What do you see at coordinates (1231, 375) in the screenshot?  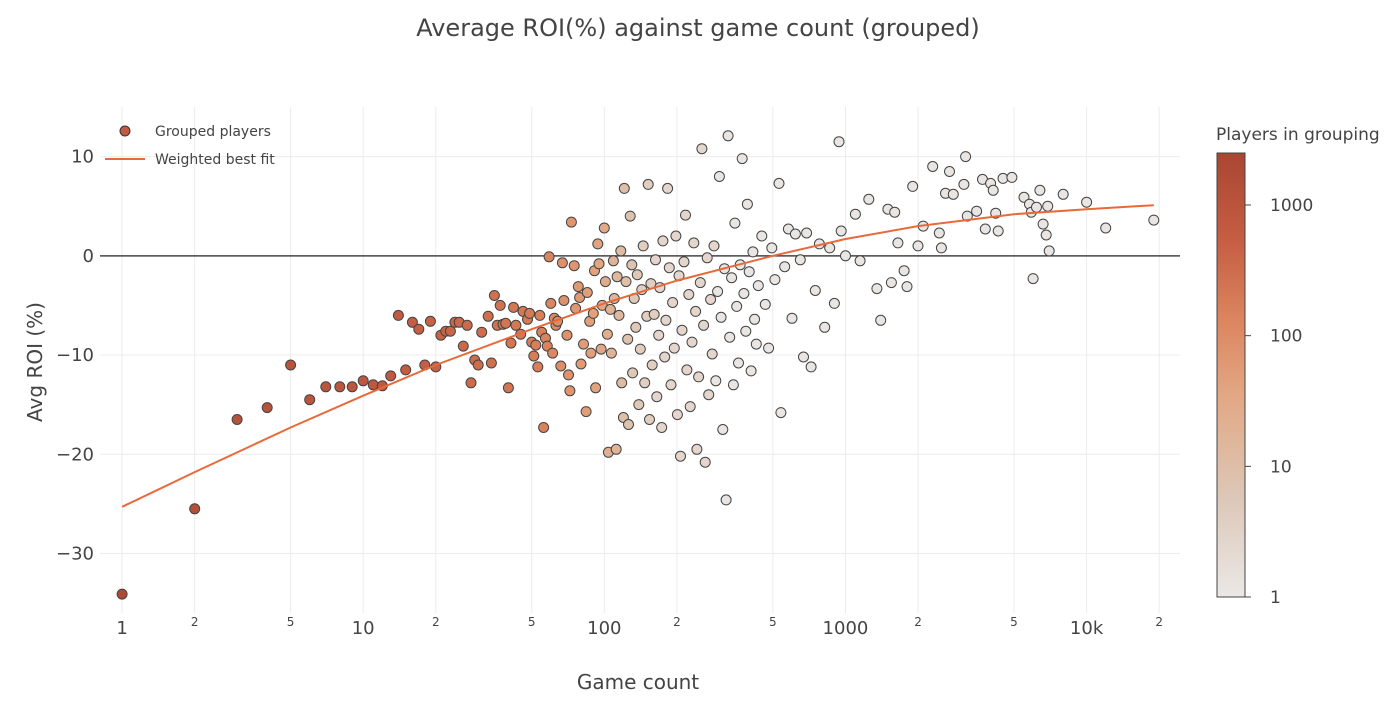 I see `colorbar-gradient` at bounding box center [1231, 375].